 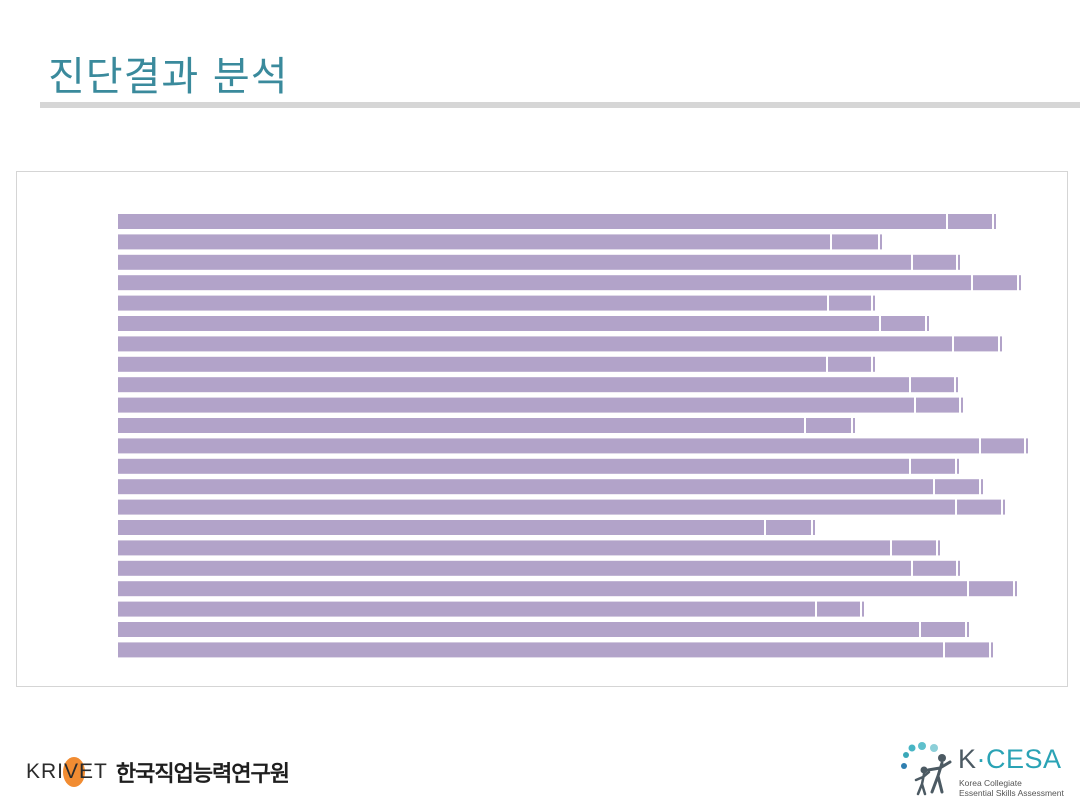 I want to click on kcesa-wordmark: K·CESA, so click(x=1010, y=759).